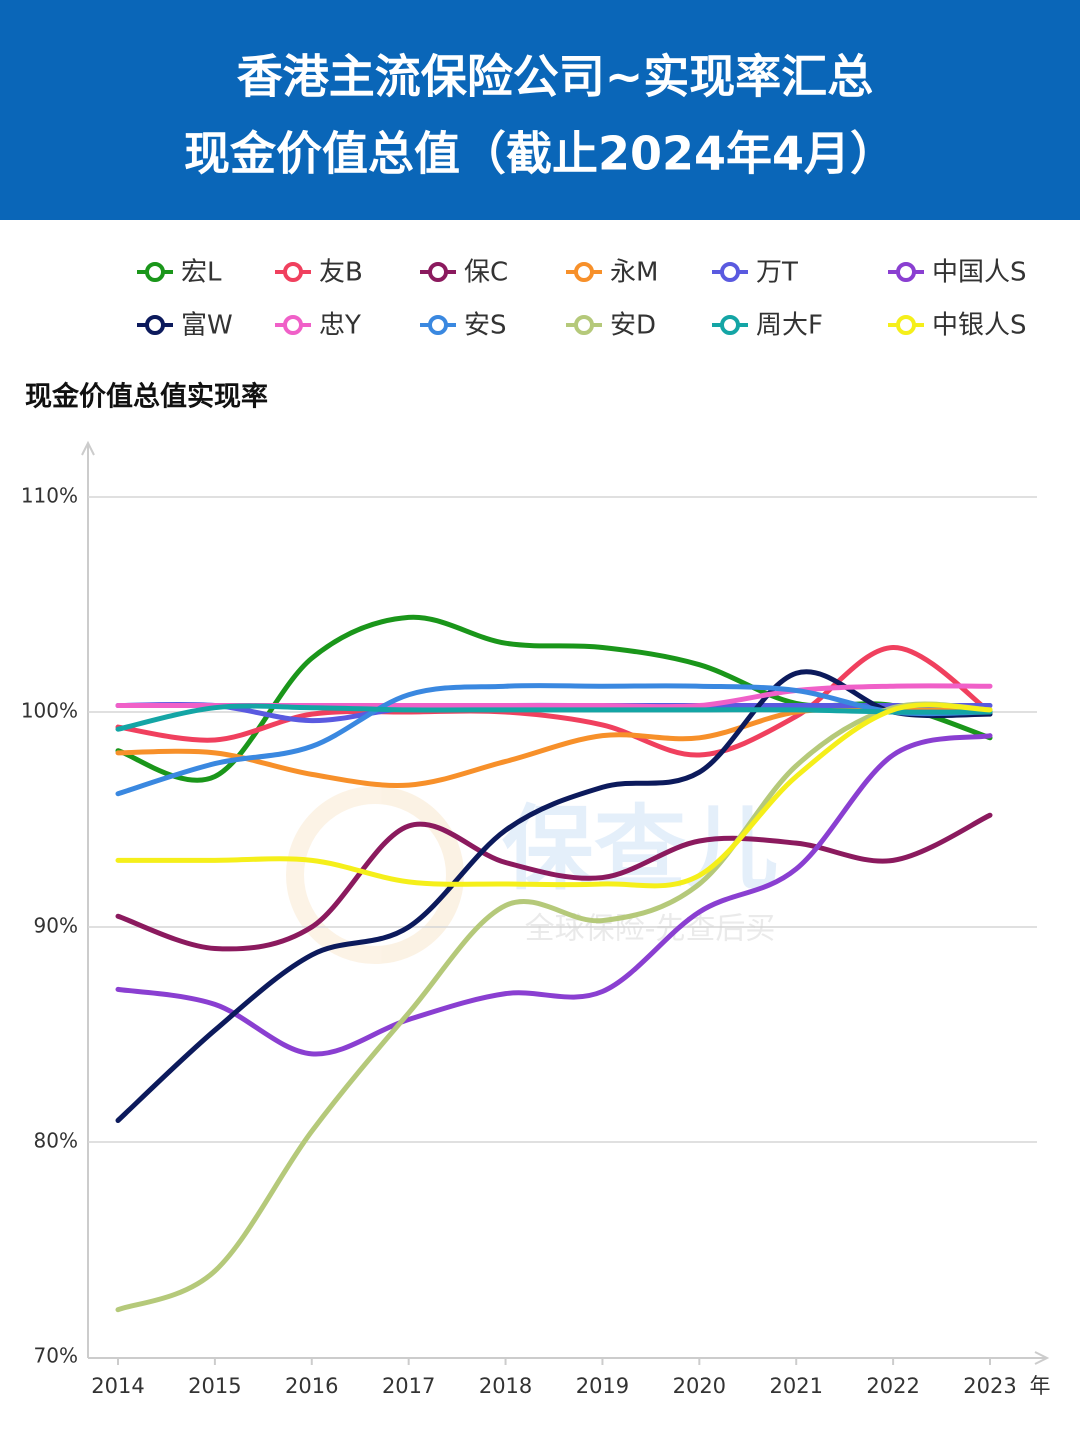  Describe the element at coordinates (49, 711) in the screenshot. I see `y-tick-label: 100%` at that location.